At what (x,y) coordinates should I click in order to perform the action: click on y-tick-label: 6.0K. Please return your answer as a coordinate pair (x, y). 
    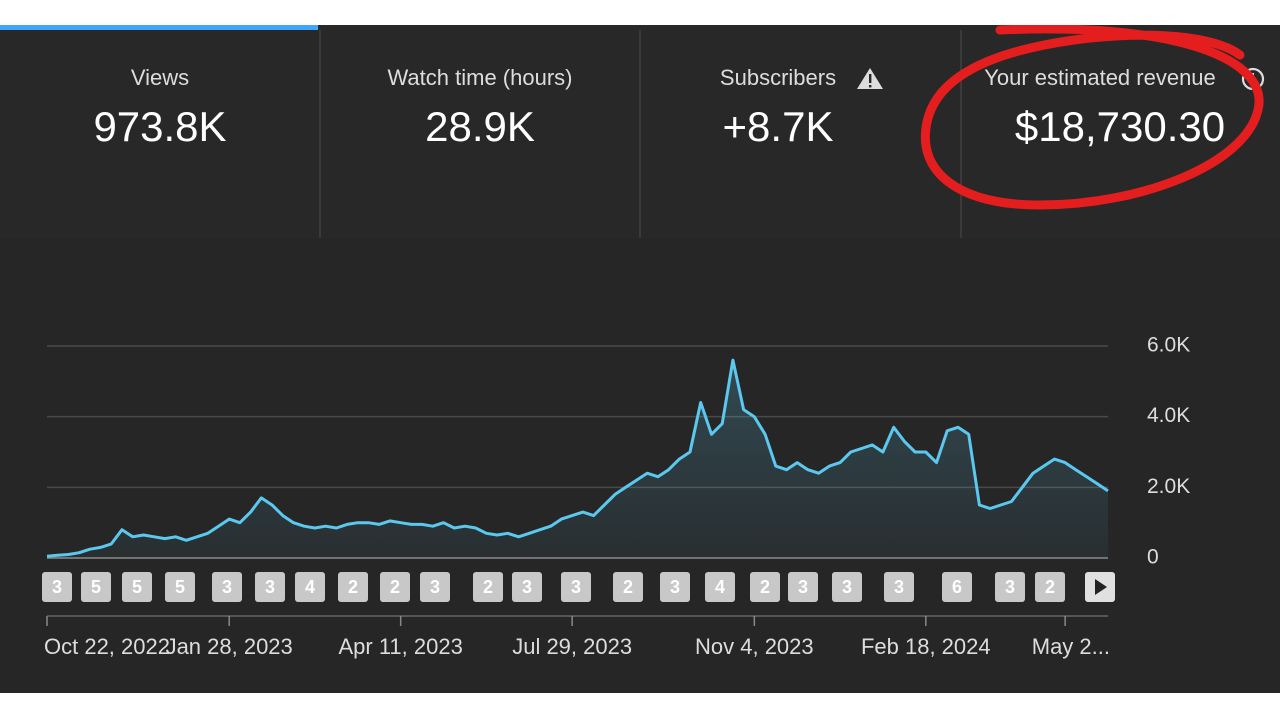
    Looking at the image, I should click on (1168, 345).